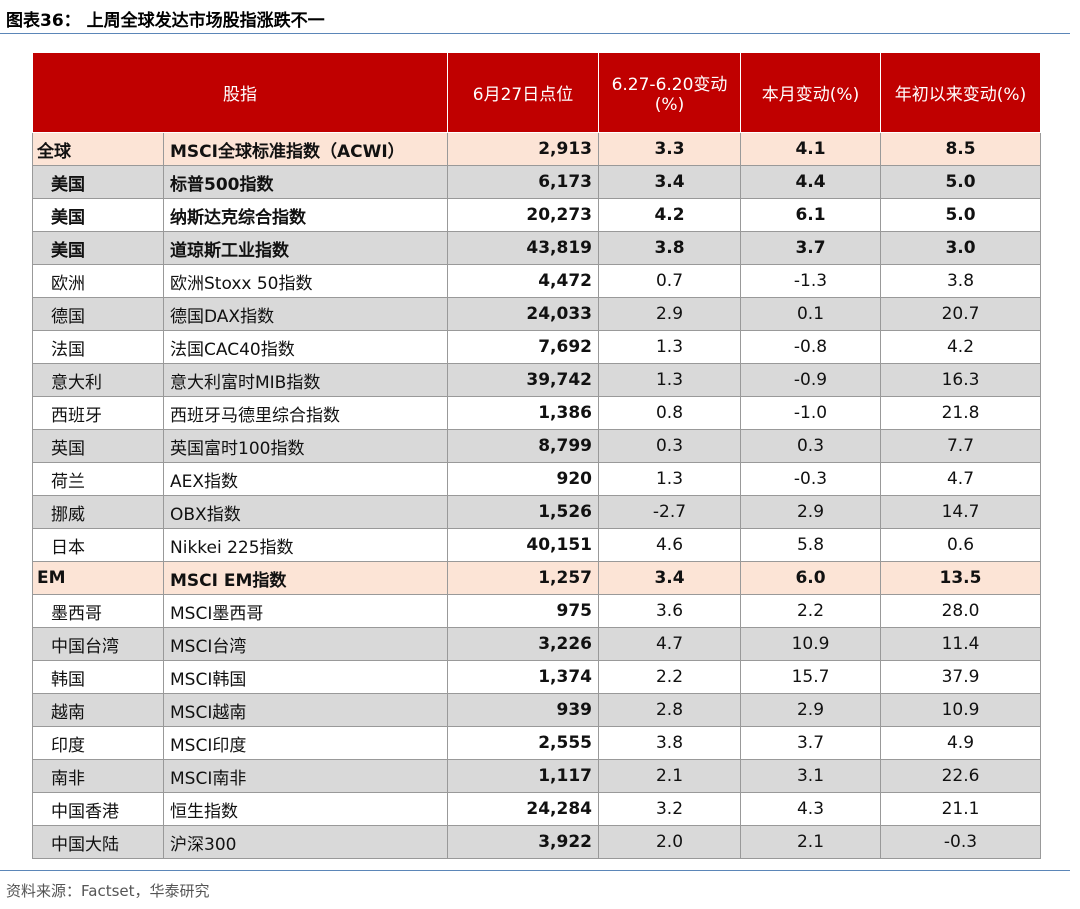 Image resolution: width=1080 pixels, height=909 pixels. What do you see at coordinates (98, 446) in the screenshot?
I see `cell: 英国` at bounding box center [98, 446].